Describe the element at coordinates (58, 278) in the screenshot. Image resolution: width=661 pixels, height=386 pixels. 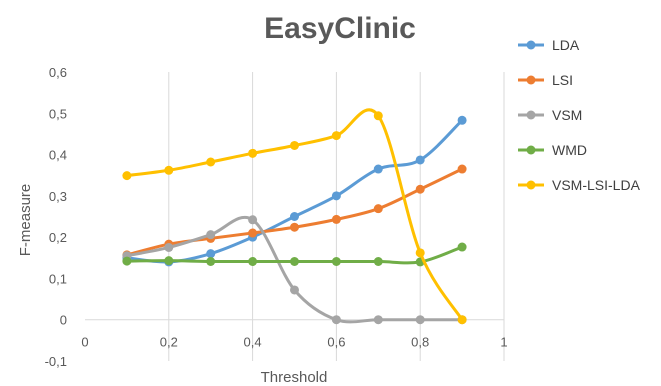
I see `y-tick-label: 0,1` at that location.